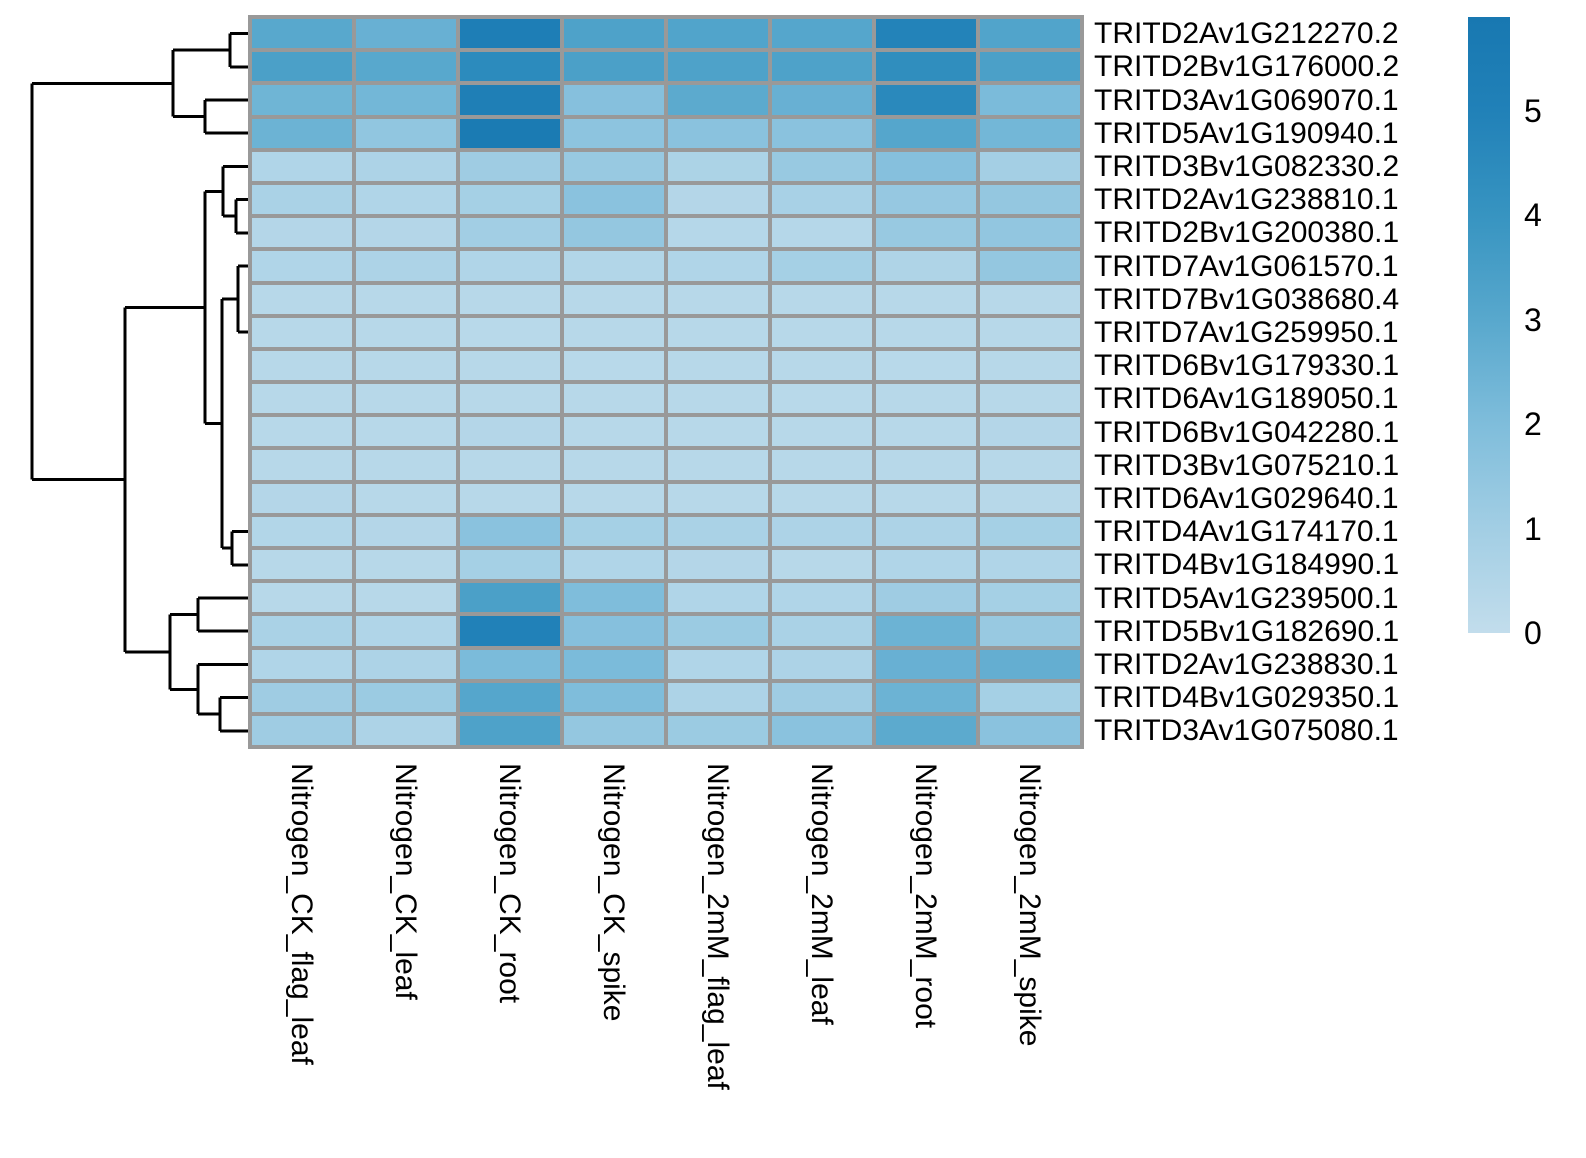 Image resolution: width=1586 pixels, height=1158 pixels. I want to click on row-label: TRITD6Av1G189050.1, so click(1246, 399).